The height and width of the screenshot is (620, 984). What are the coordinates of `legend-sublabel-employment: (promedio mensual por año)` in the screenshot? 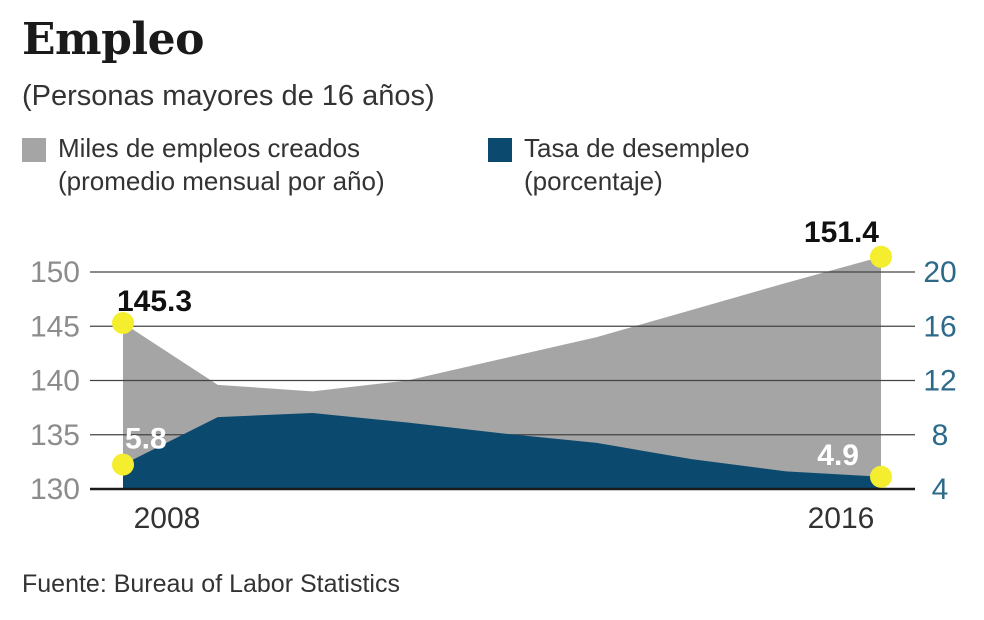 It's located at (221, 181).